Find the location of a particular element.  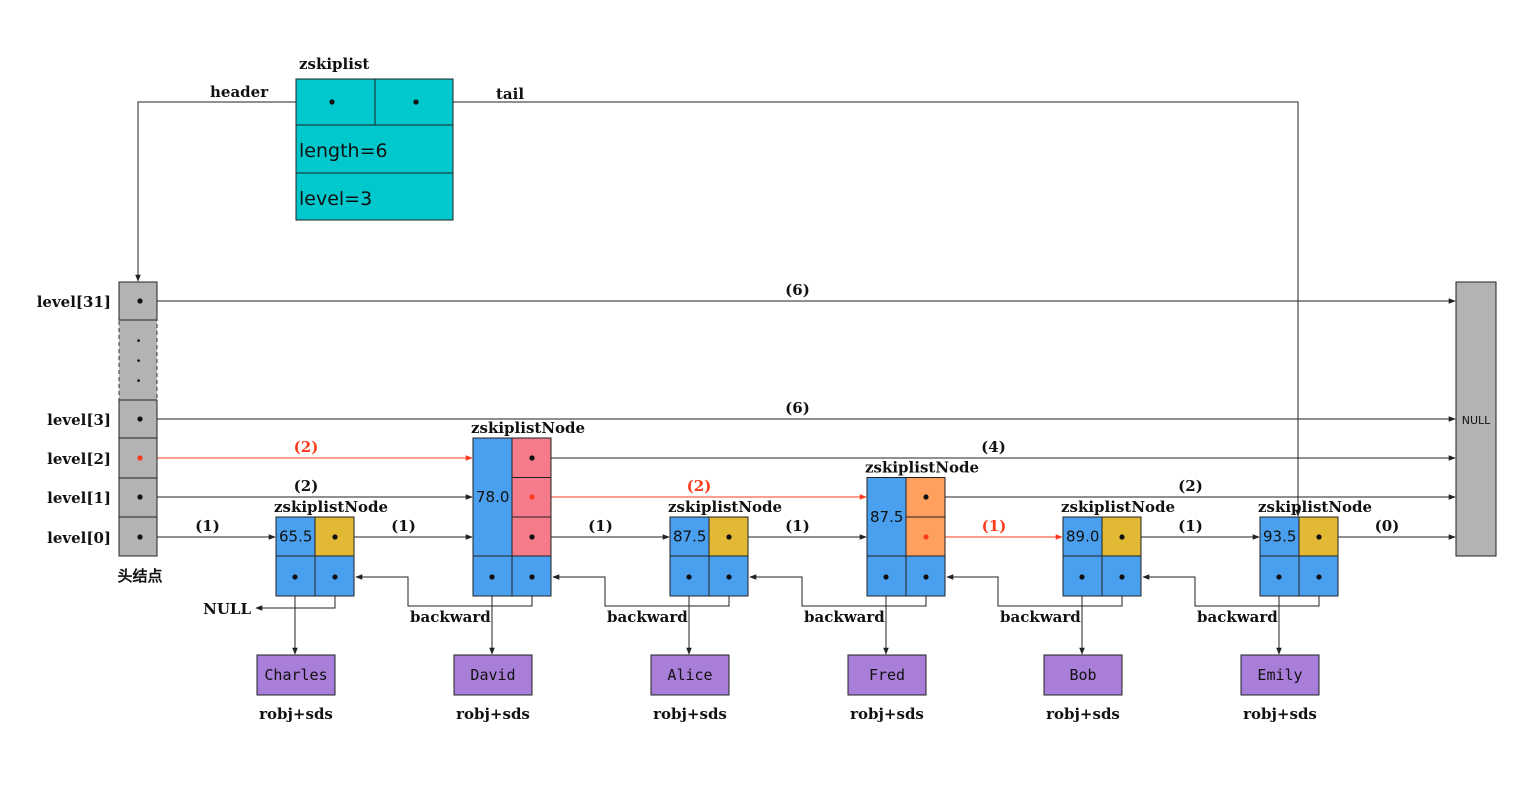

object-name: Charles is located at coordinates (295, 675).